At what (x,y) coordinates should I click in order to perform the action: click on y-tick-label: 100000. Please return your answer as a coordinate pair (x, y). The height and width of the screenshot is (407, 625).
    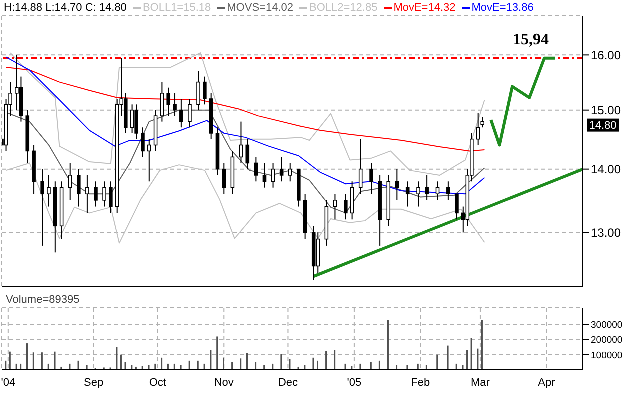
    Looking at the image, I should click on (607, 356).